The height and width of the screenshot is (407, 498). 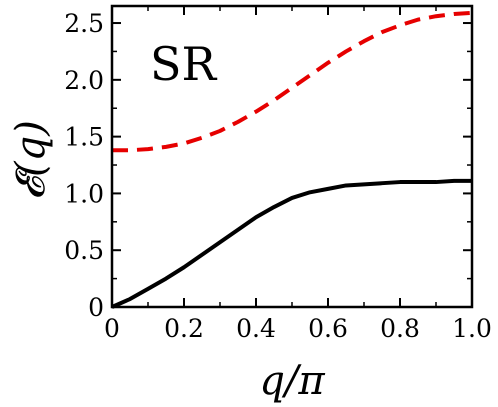 I want to click on x-tick-label: 1.0, so click(x=472, y=328).